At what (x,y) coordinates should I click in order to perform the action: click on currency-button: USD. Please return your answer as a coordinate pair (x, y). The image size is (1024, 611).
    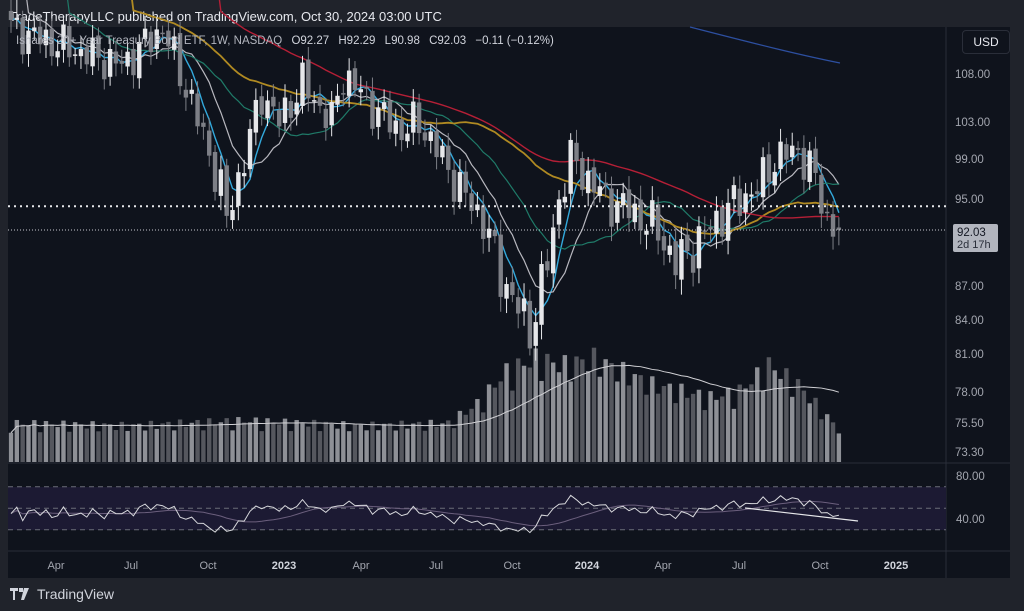
    Looking at the image, I should click on (986, 42).